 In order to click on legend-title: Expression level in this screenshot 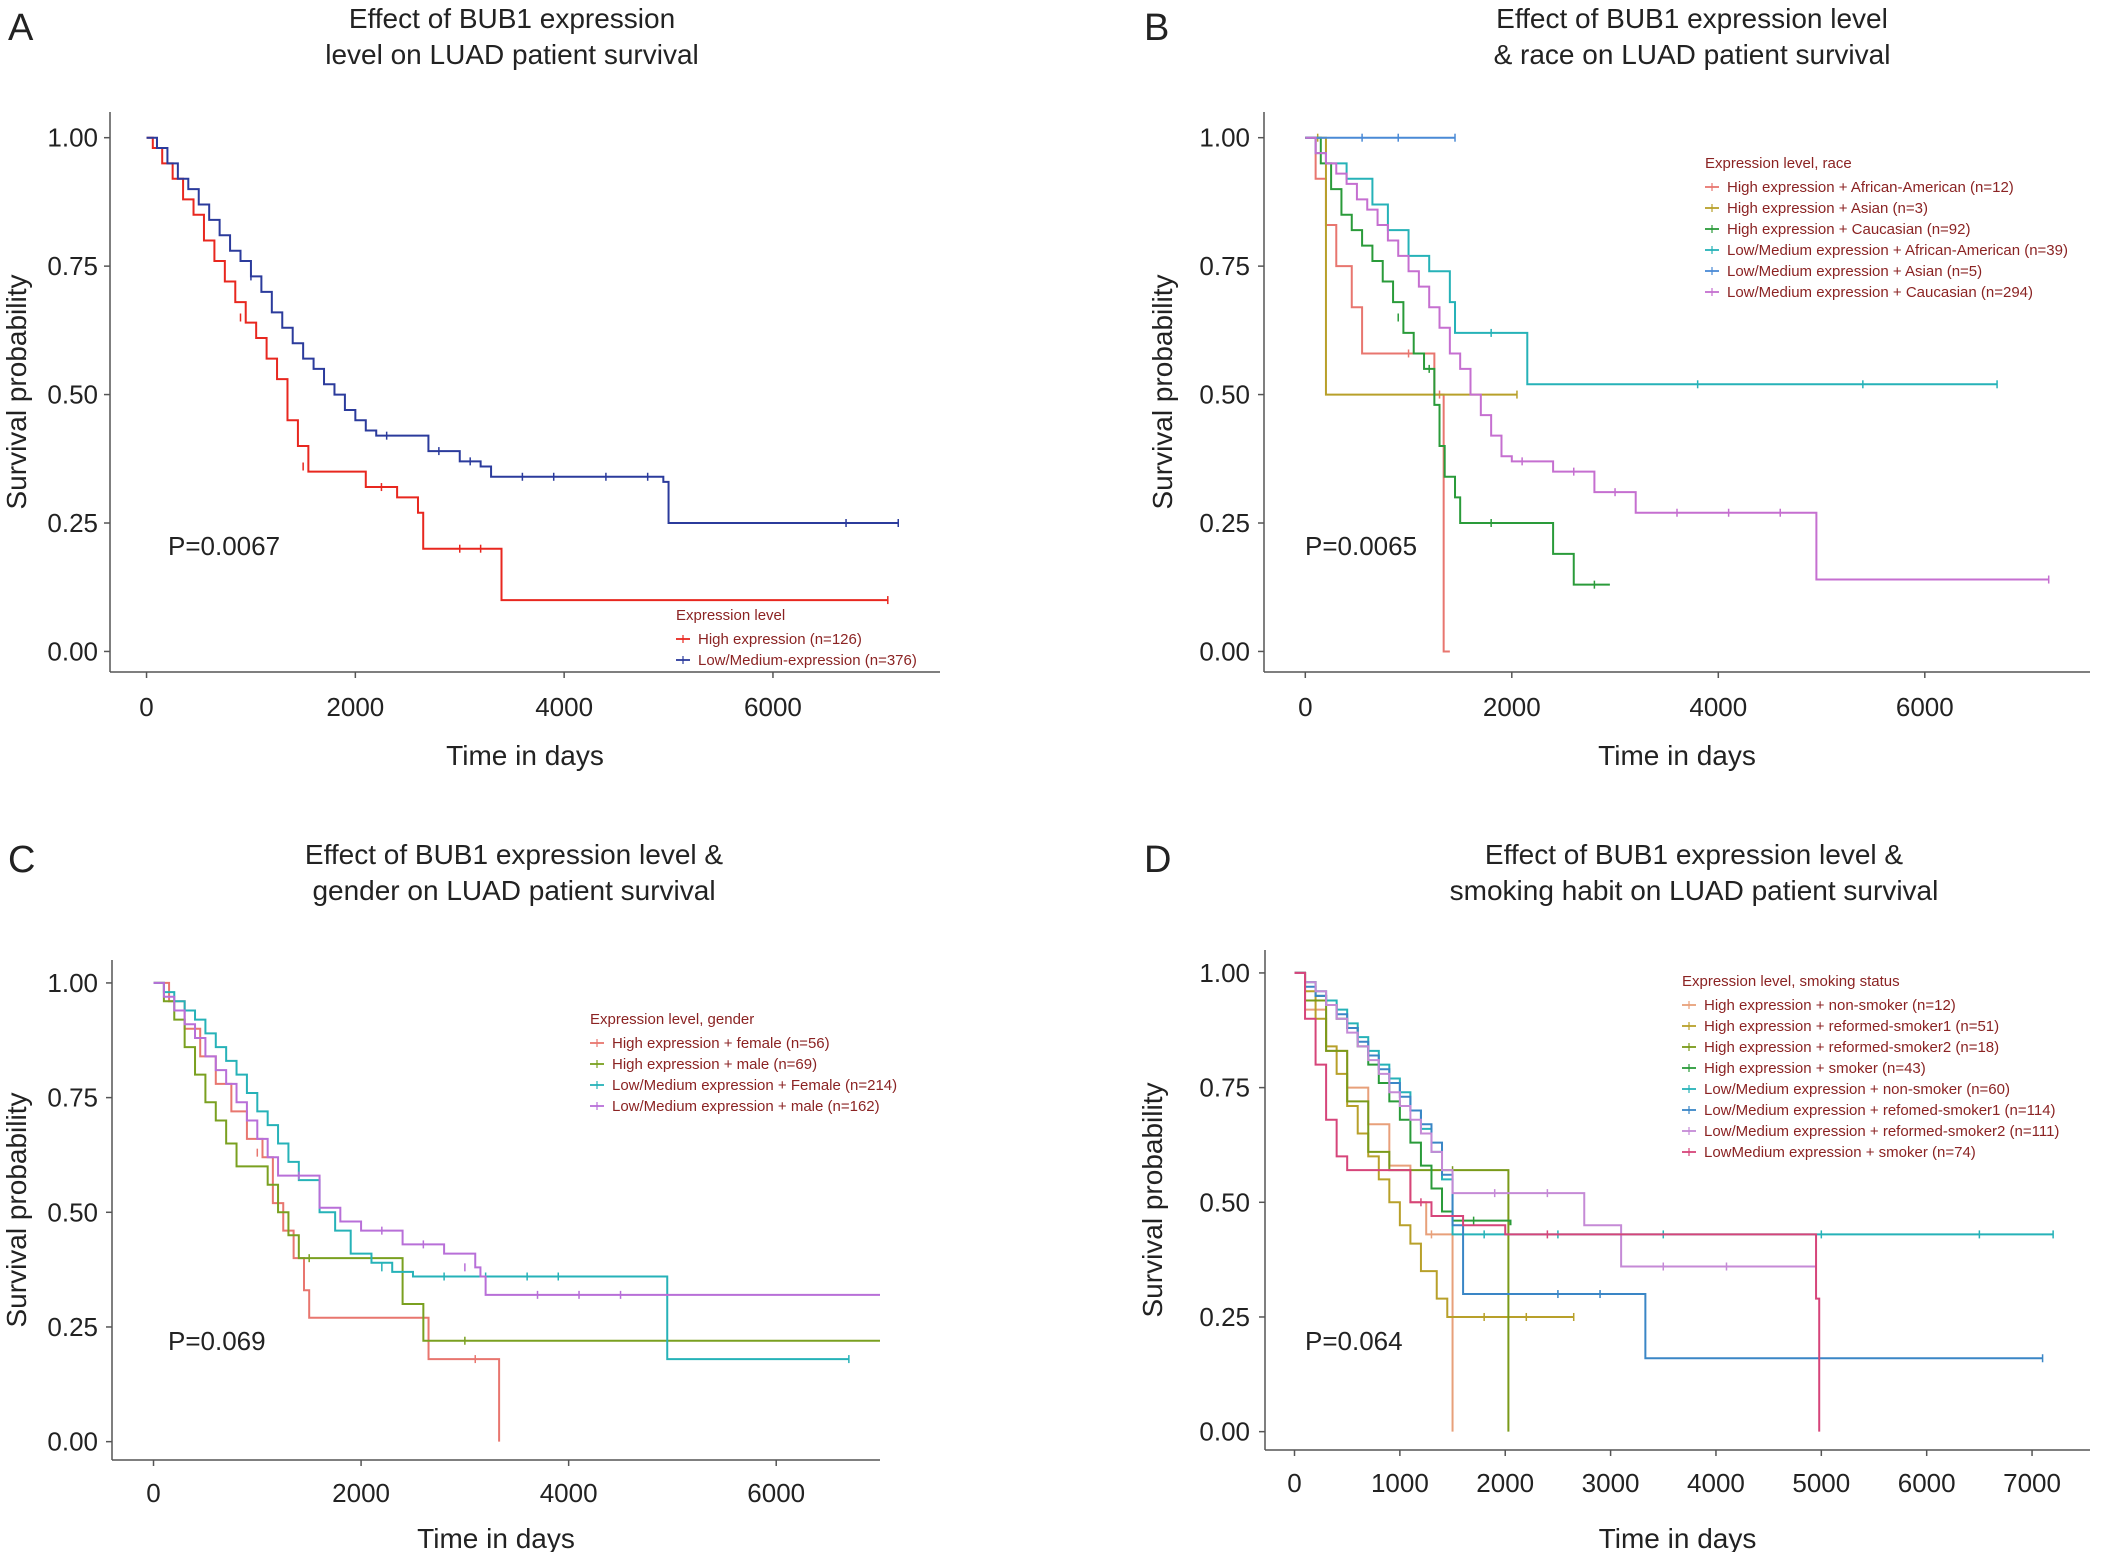, I will do `click(730, 615)`.